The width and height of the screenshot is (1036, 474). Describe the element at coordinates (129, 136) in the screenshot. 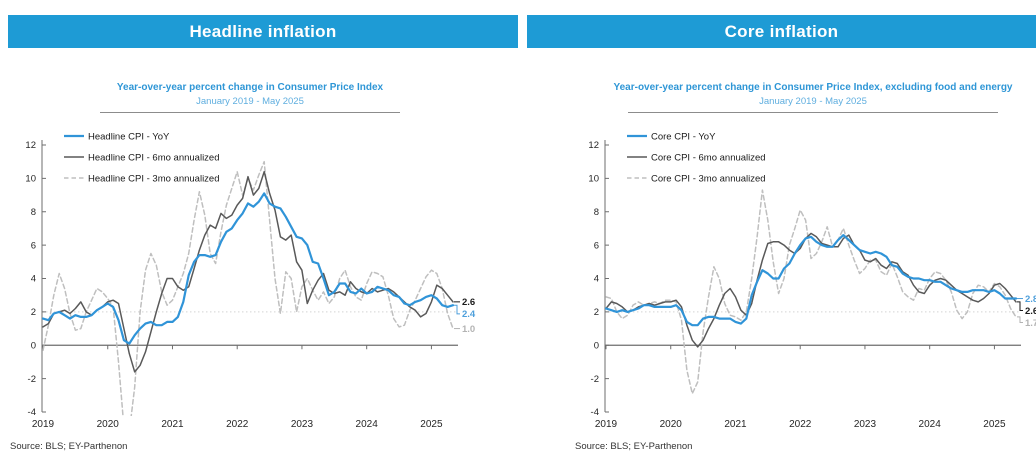

I see `legend-label-0: Headline CPI - YoY` at that location.